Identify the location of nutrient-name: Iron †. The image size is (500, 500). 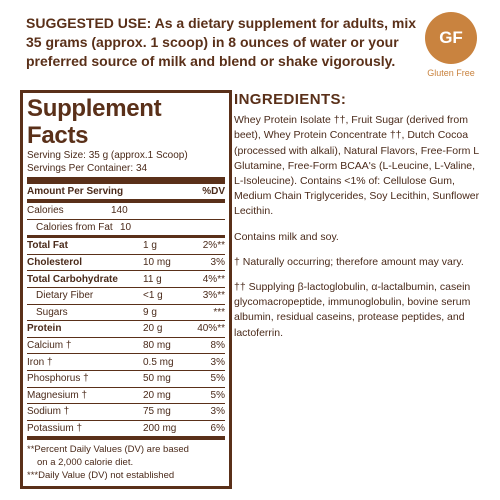
(40, 362).